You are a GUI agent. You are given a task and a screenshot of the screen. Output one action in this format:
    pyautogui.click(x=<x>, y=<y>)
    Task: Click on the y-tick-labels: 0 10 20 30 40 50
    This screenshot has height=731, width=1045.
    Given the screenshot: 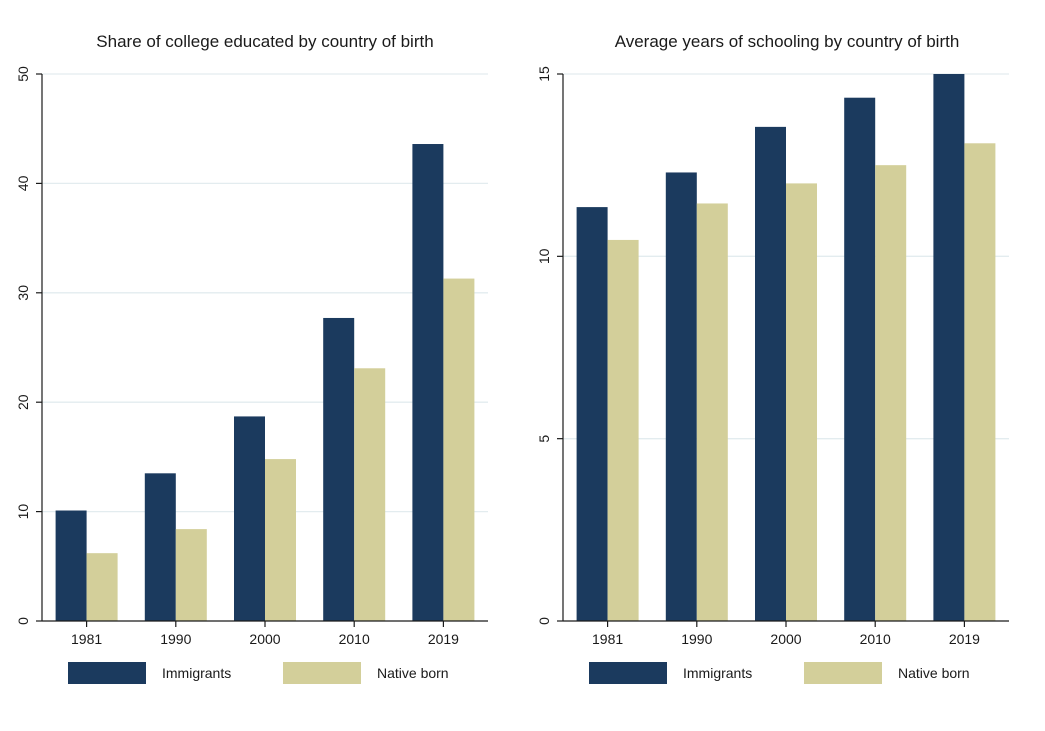 What is the action you would take?
    pyautogui.click(x=28, y=345)
    